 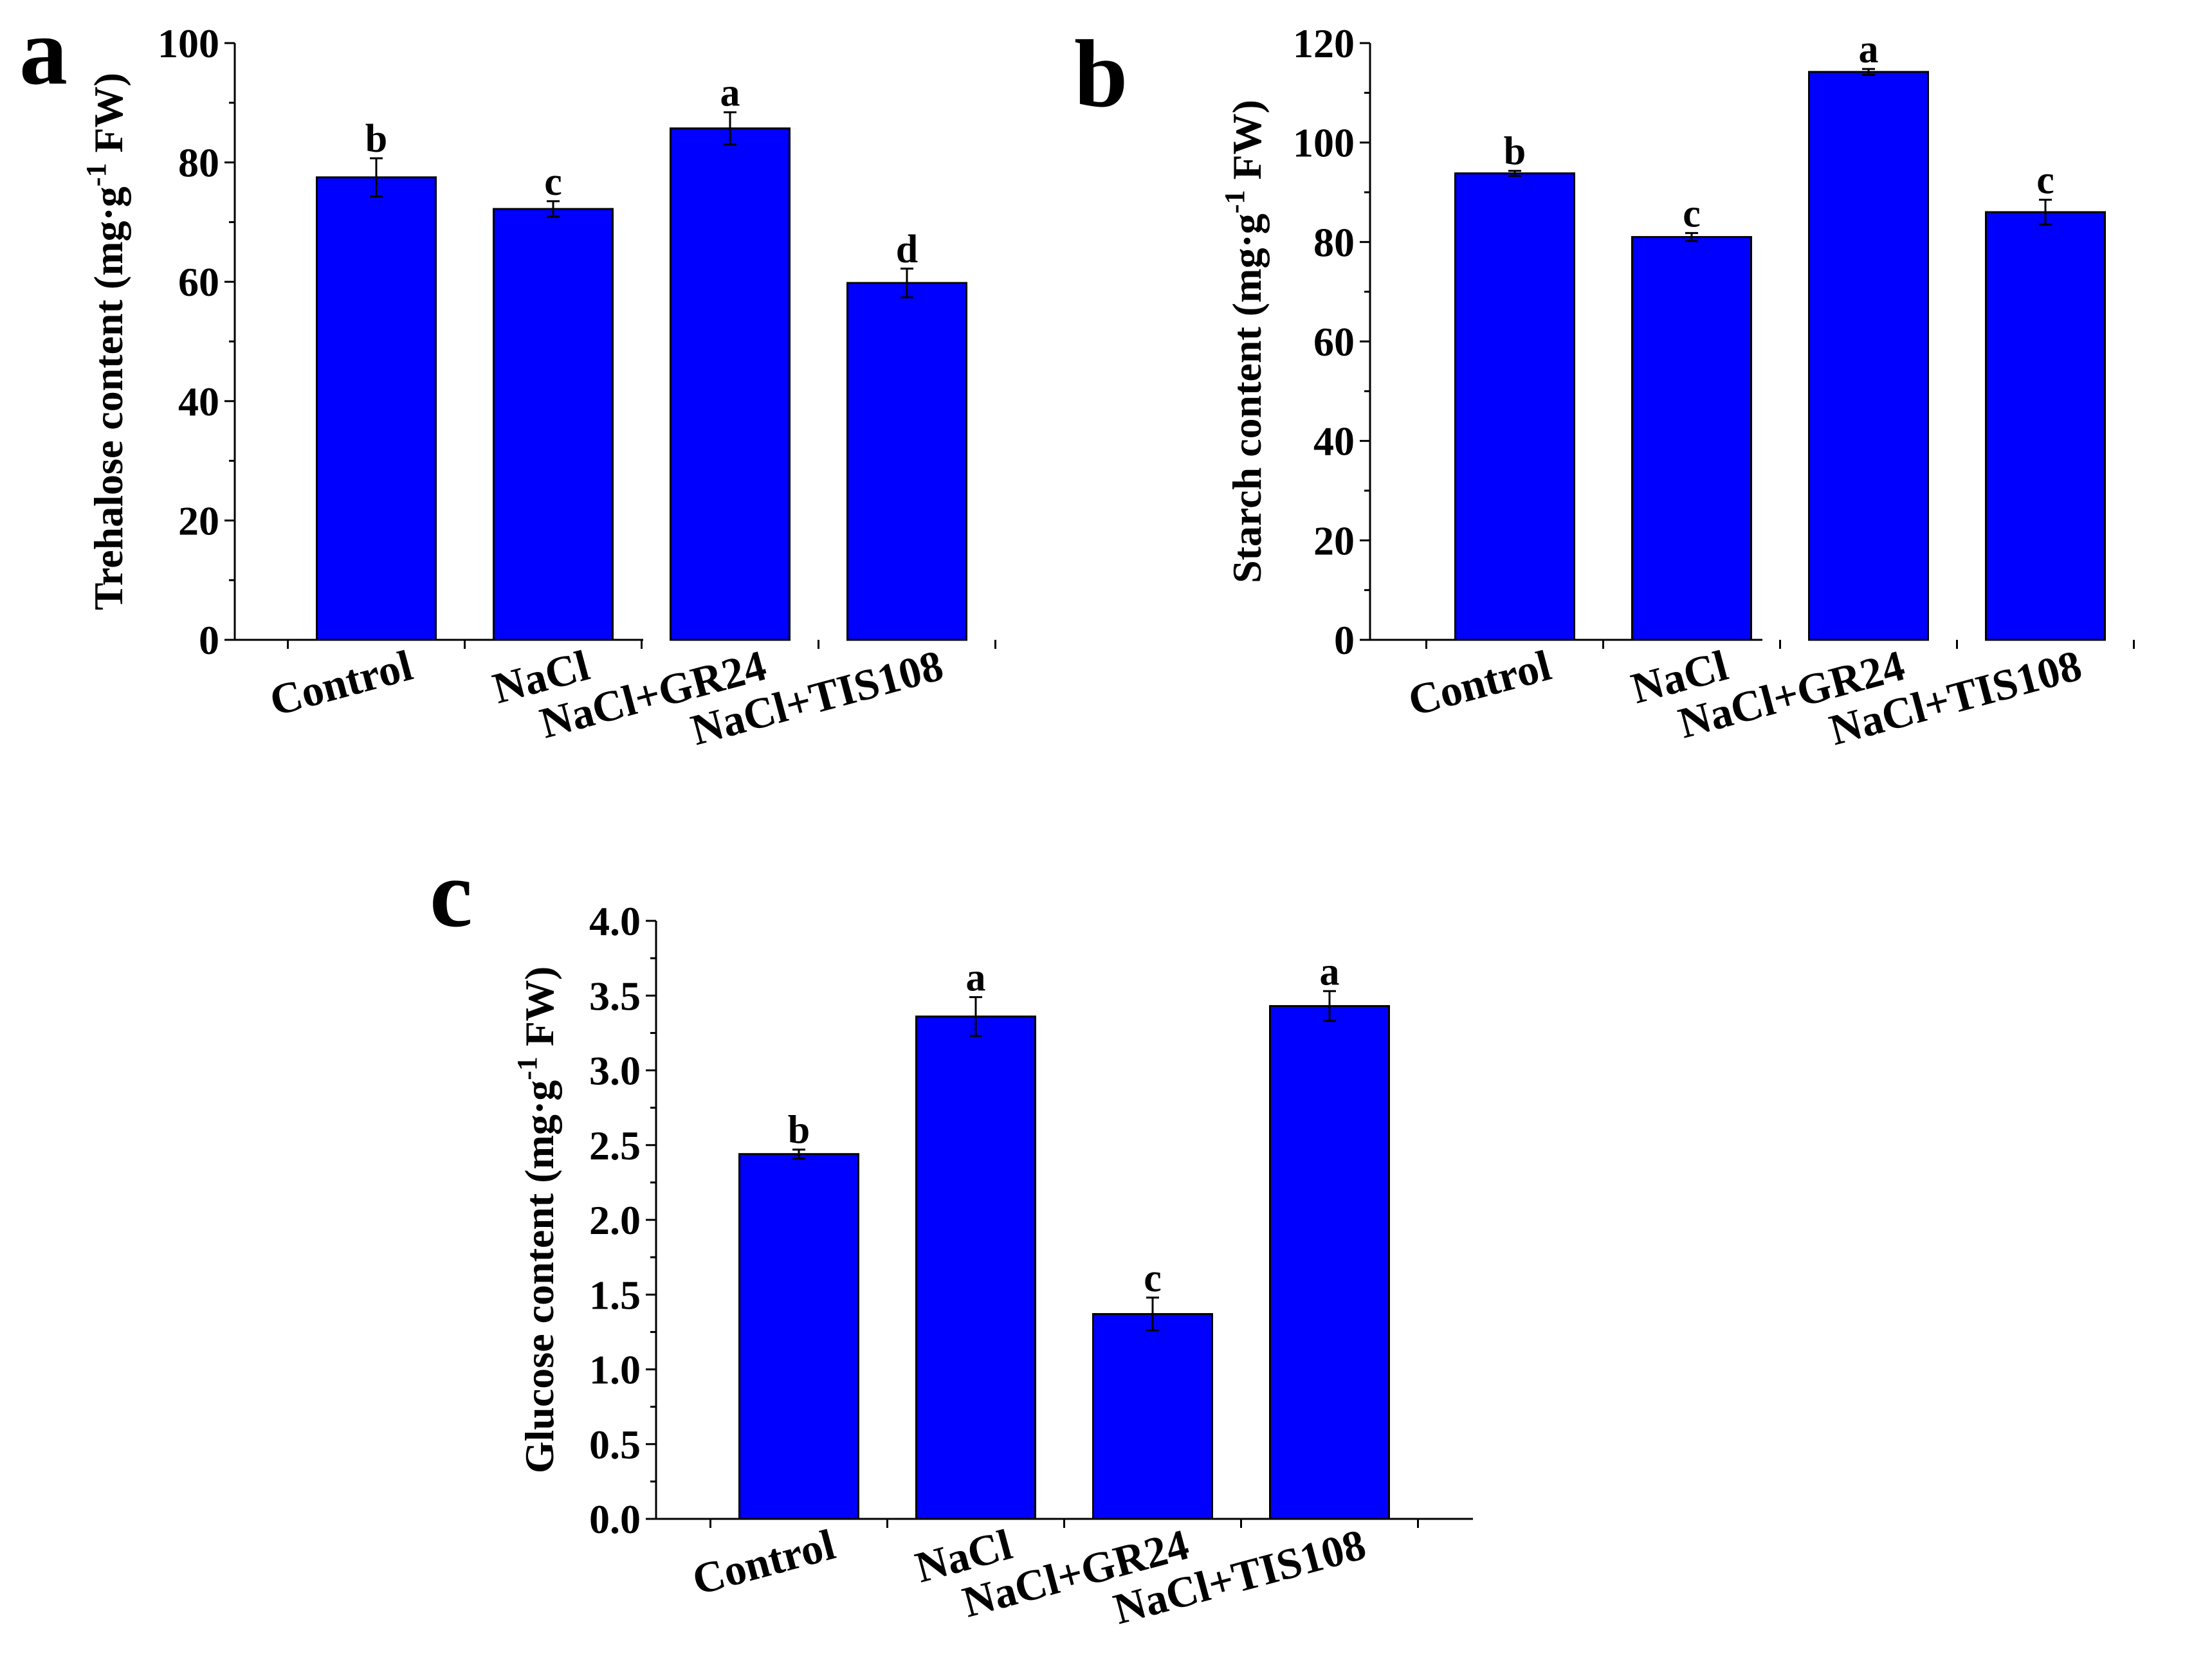 I want to click on panel-c-letter: c, so click(x=451, y=893).